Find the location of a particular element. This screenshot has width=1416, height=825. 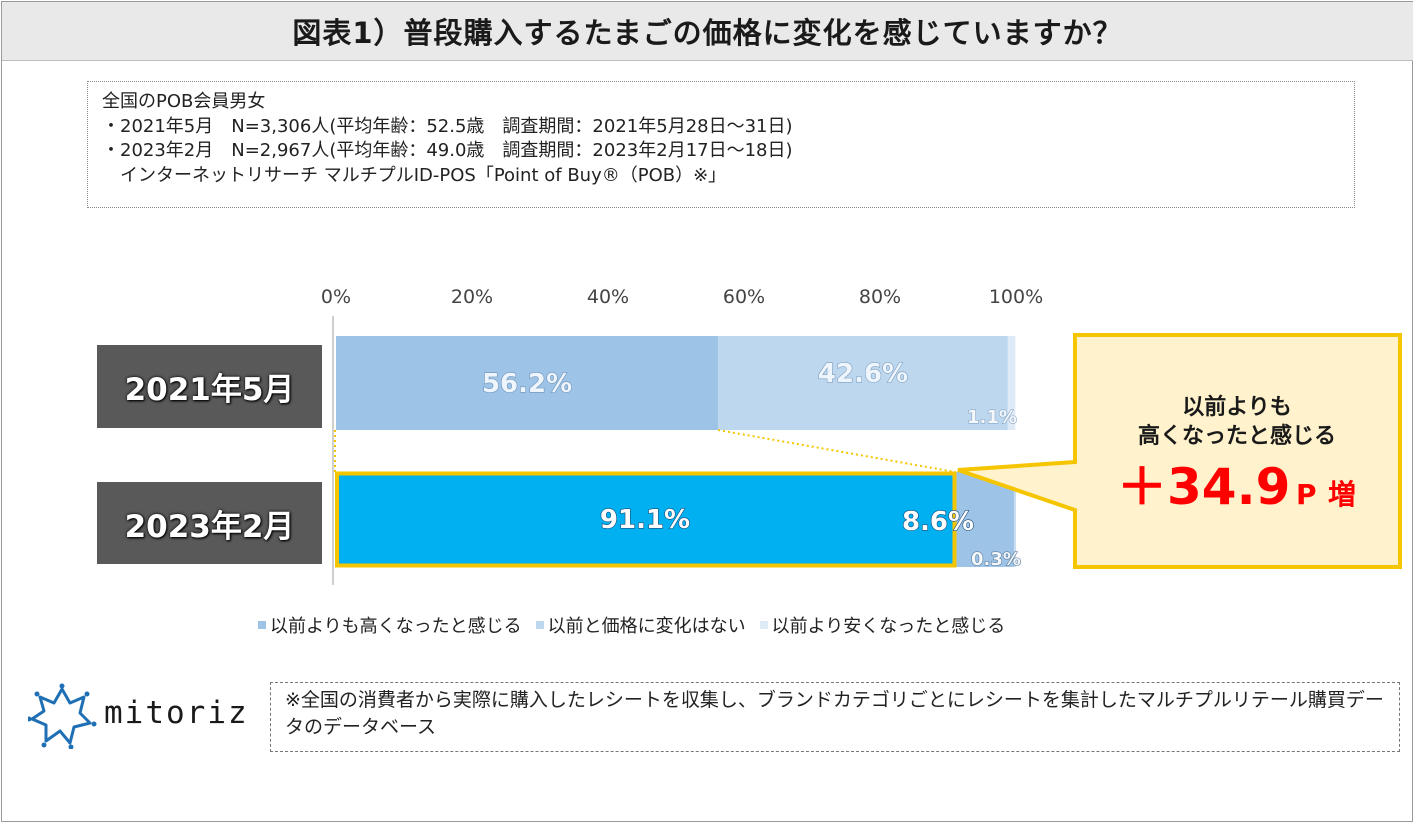

data-label: 0.3% is located at coordinates (996, 559).